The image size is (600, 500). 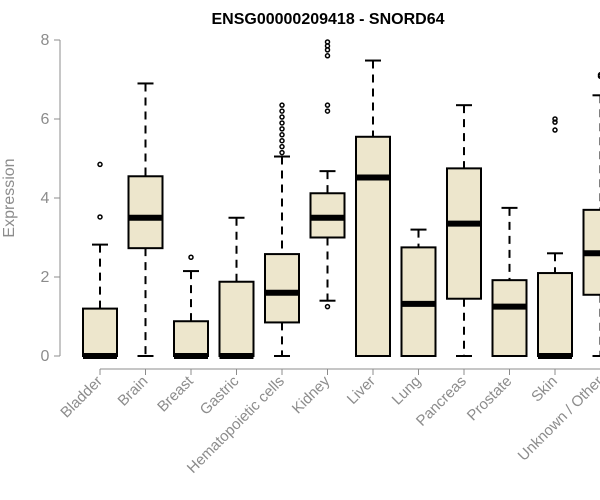 What do you see at coordinates (544, 389) in the screenshot?
I see `x-tick-label: Skin` at bounding box center [544, 389].